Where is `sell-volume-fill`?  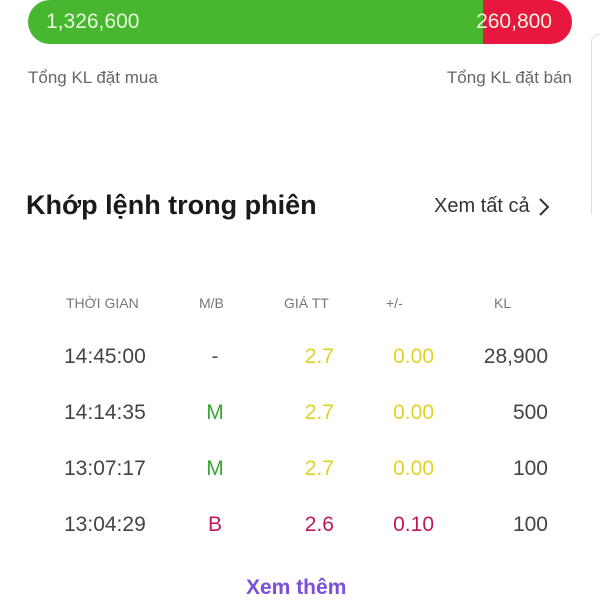
sell-volume-fill is located at coordinates (527, 22).